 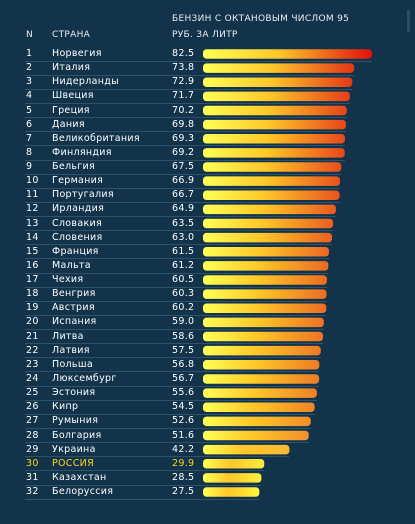 What do you see at coordinates (71, 35) in the screenshot?
I see `country-column-header: СТРАНА` at bounding box center [71, 35].